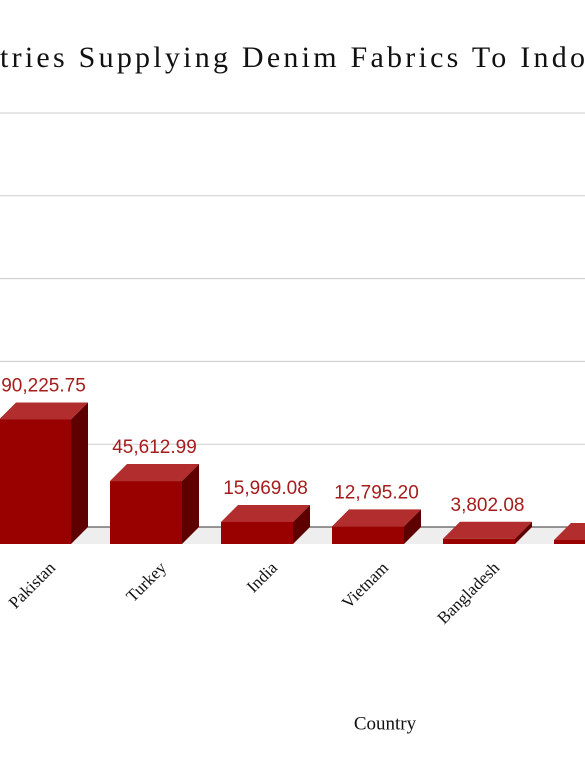 The height and width of the screenshot is (775, 585). Describe the element at coordinates (376, 492) in the screenshot. I see `value-label: 12,795.20` at that location.